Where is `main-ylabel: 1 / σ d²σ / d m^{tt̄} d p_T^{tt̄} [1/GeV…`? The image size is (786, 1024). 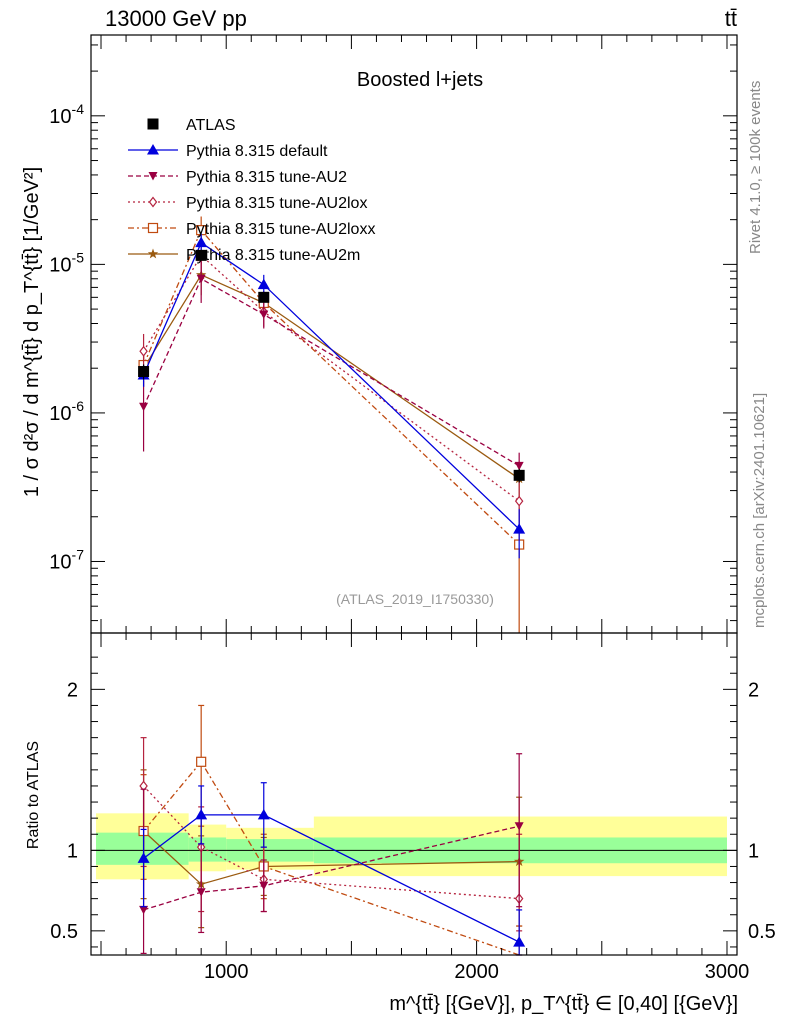
main-ylabel: 1 / σ d²σ / d m^{tt̄} d p_T^{tt̄} [1/GeV… is located at coordinates (32, 332).